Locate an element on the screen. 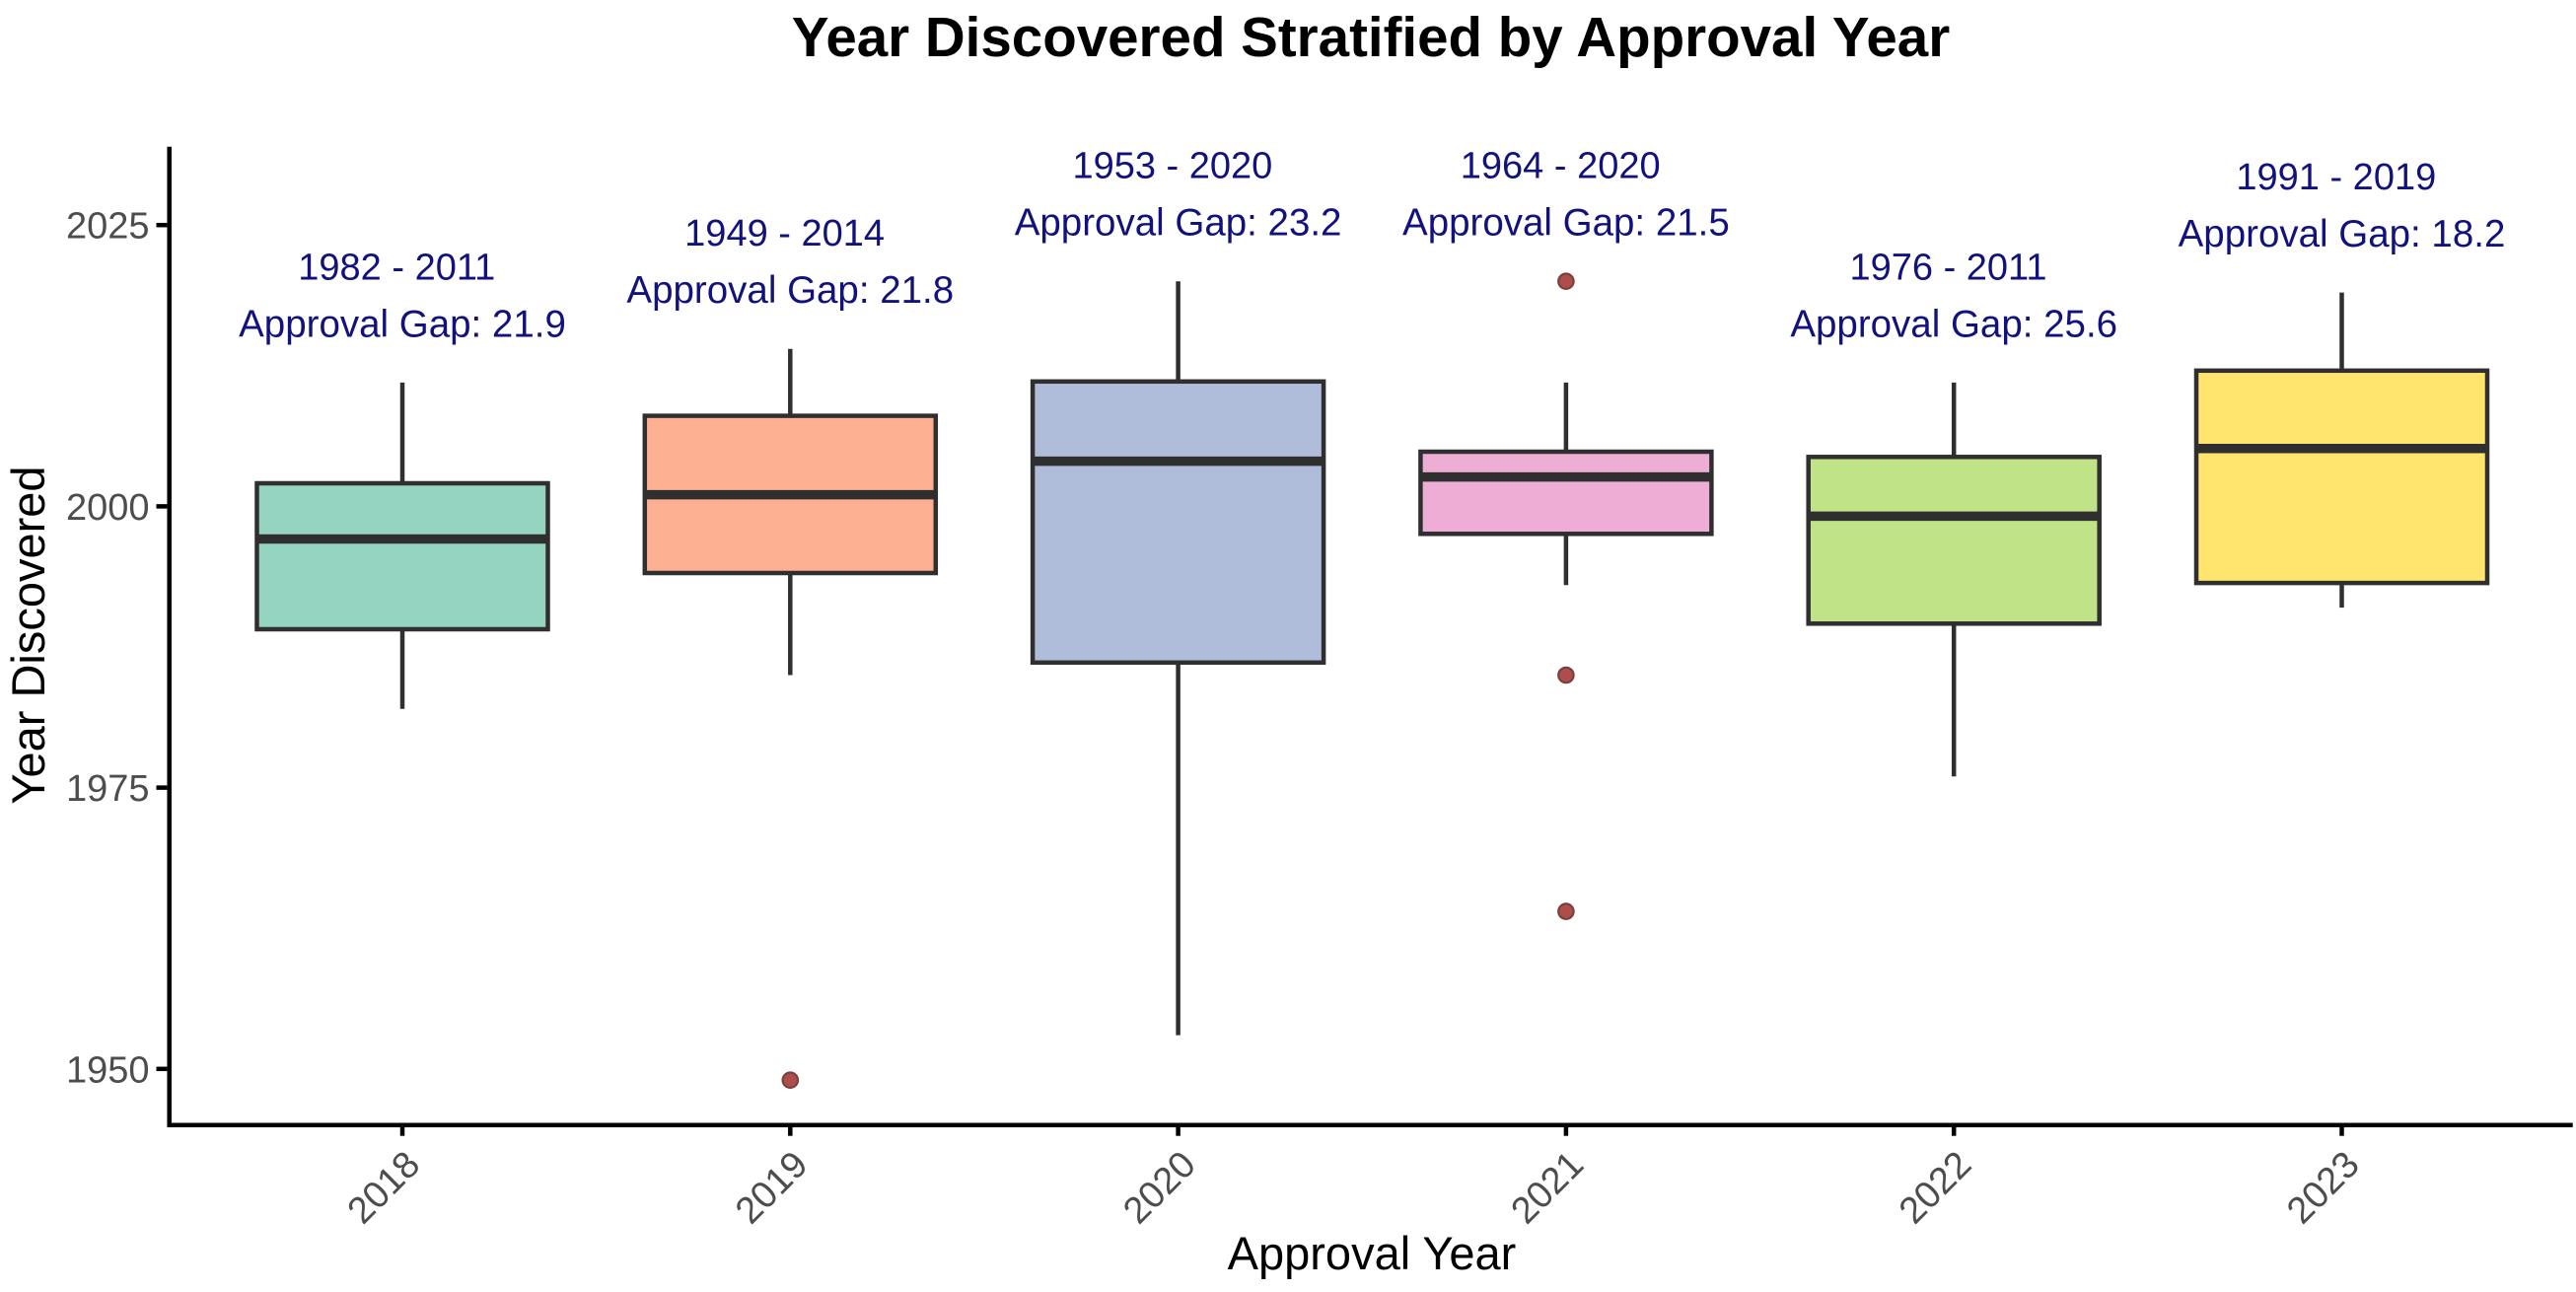 Image resolution: width=2576 pixels, height=1292 pixels. svg-text: Approval Gap: 21.5 is located at coordinates (1566, 223).